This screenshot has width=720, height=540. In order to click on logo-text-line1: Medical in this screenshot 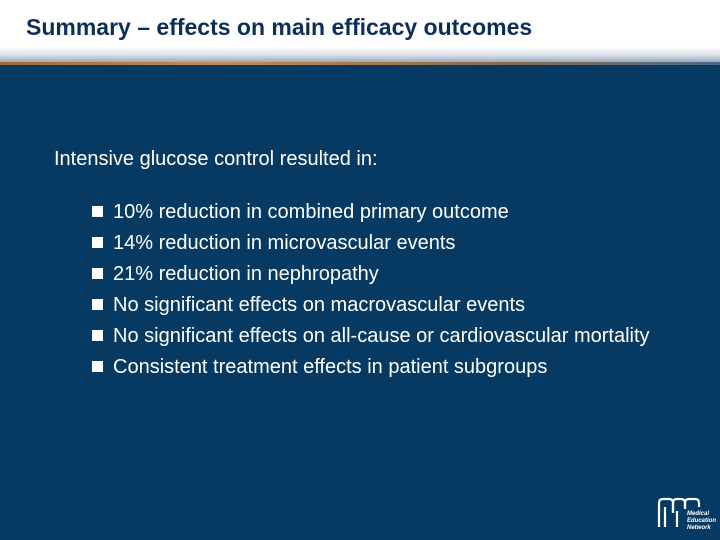, I will do `click(698, 514)`.